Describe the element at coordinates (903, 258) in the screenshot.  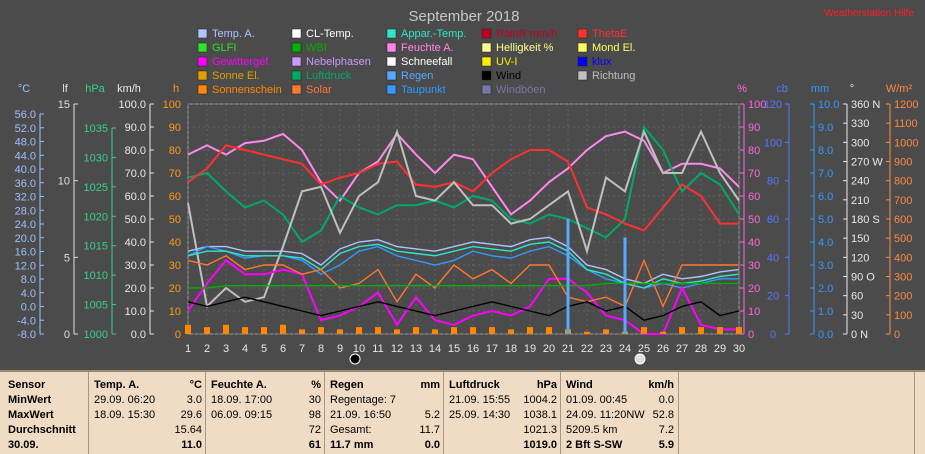
I see `axis-tick-label-wm2: 400` at that location.